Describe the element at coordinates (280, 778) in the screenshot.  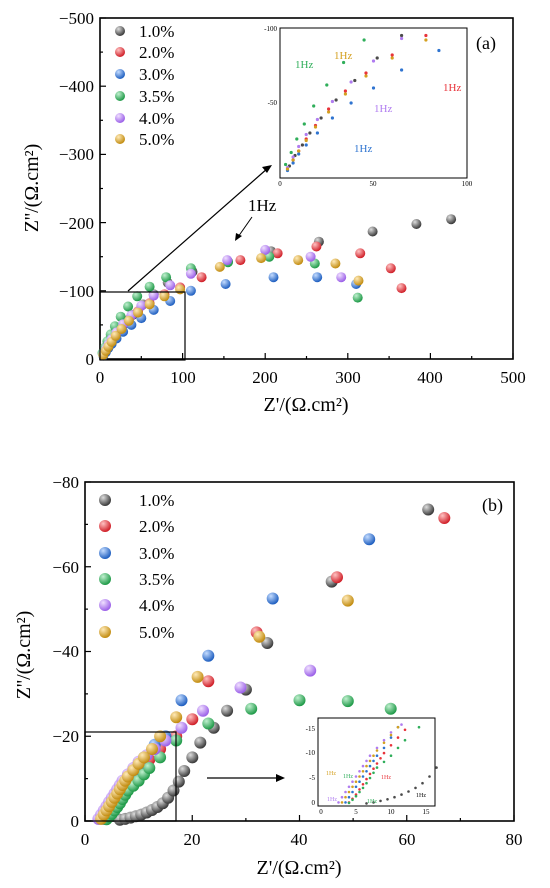
I see `zoom-arrowhead-b` at that location.